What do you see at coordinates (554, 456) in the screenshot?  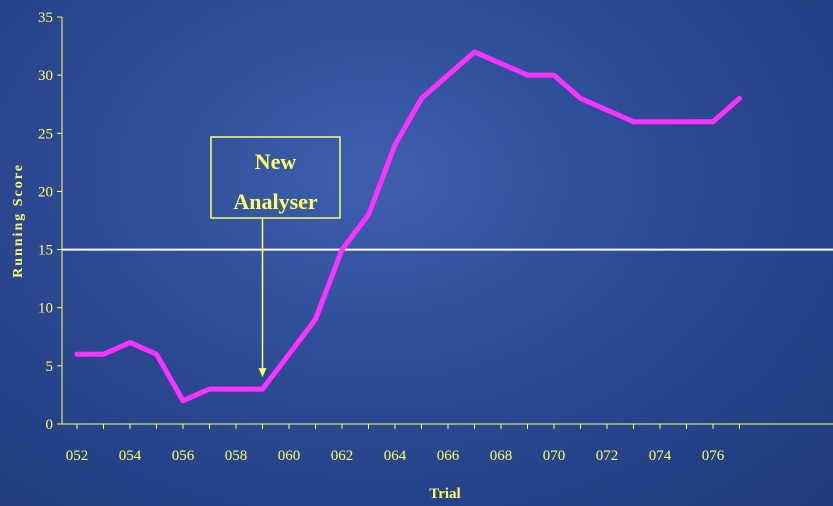 I see `x-tick-label: 070` at bounding box center [554, 456].